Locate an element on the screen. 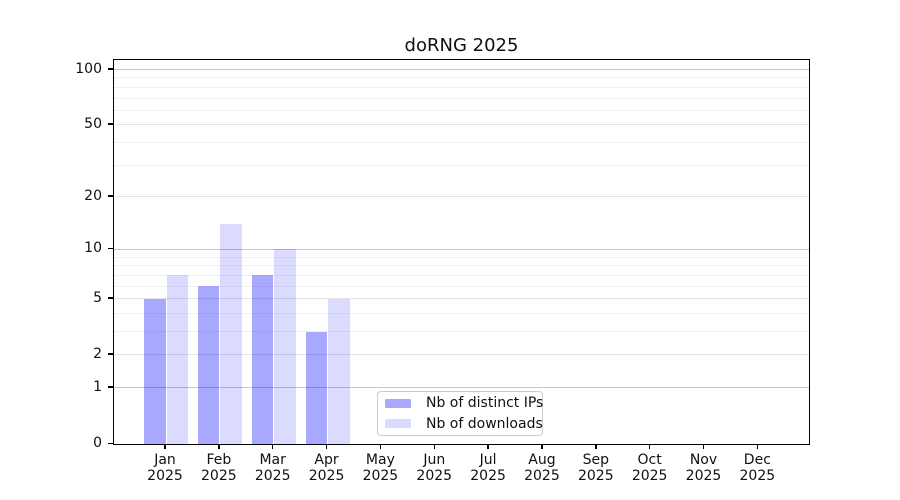 This screenshot has width=900, height=500. y-tick-label: 100 is located at coordinates (88, 68).